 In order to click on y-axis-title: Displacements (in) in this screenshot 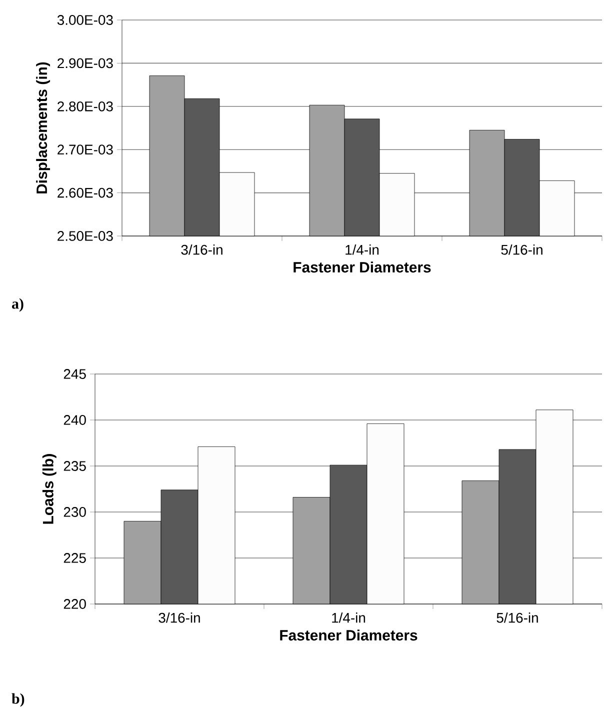, I will do `click(43, 128)`.